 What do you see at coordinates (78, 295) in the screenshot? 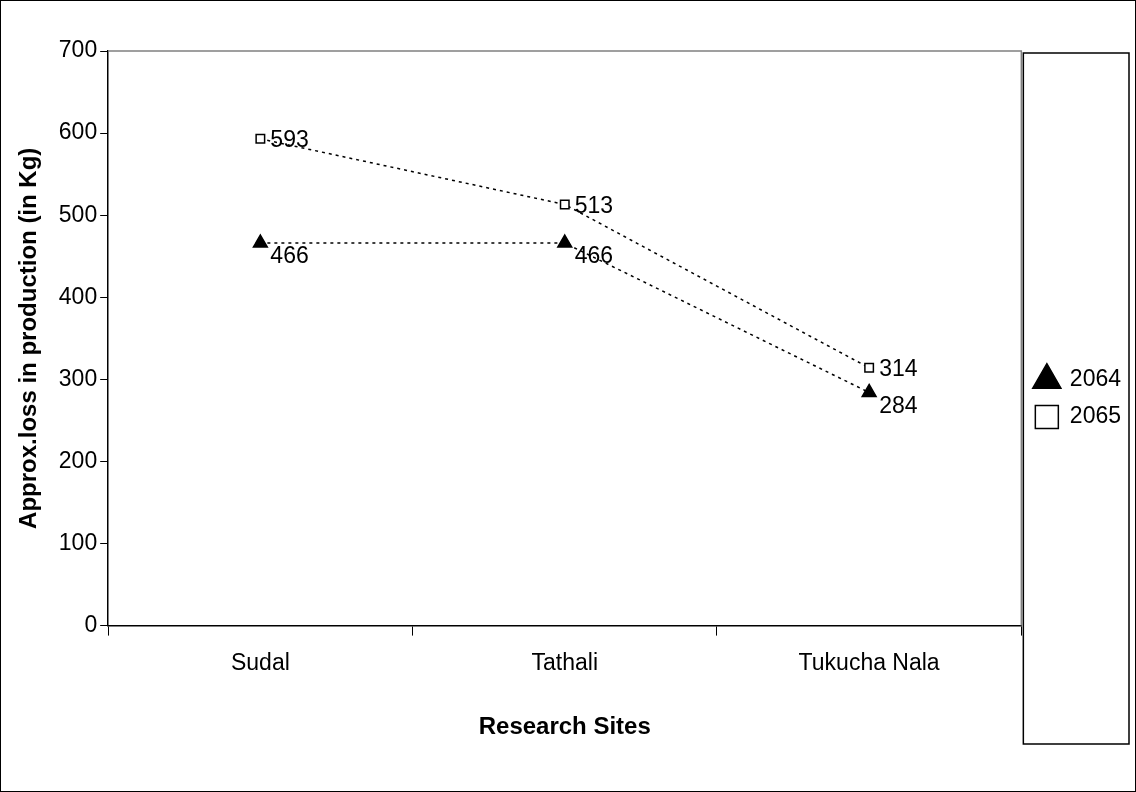
I see `y-tick-label: 400` at bounding box center [78, 295].